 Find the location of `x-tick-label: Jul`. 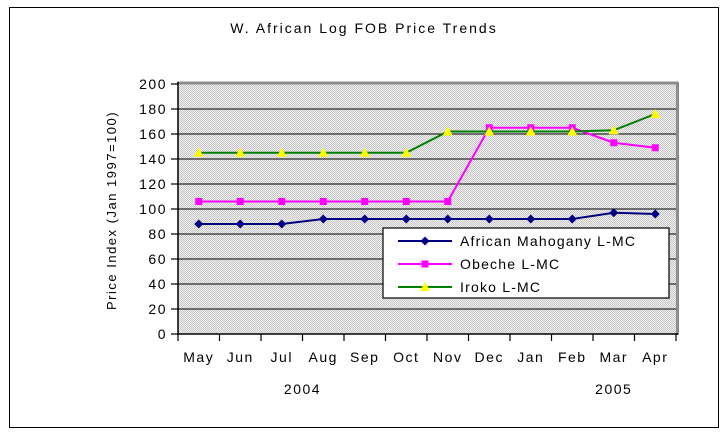

x-tick-label: Jul is located at coordinates (282, 357).